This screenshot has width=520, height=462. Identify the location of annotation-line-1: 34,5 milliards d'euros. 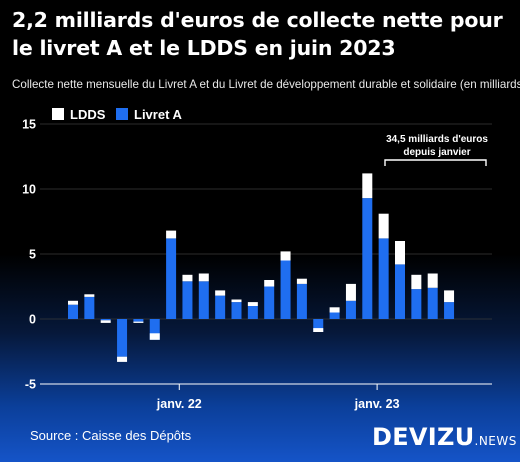
(437, 139).